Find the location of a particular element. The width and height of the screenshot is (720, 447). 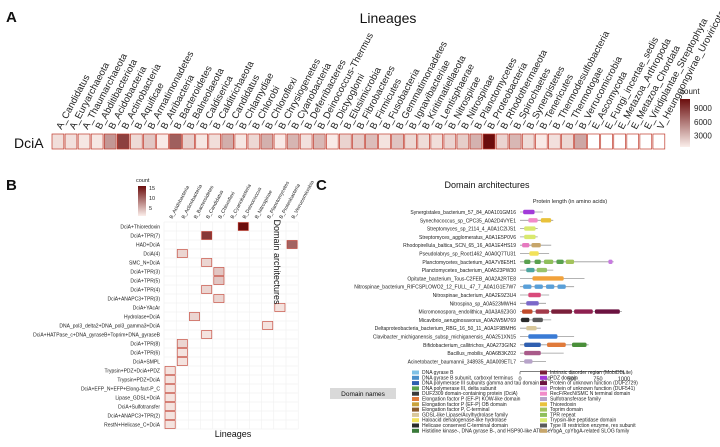

architecture-label: DciA+YAcAr is located at coordinates (147, 308).